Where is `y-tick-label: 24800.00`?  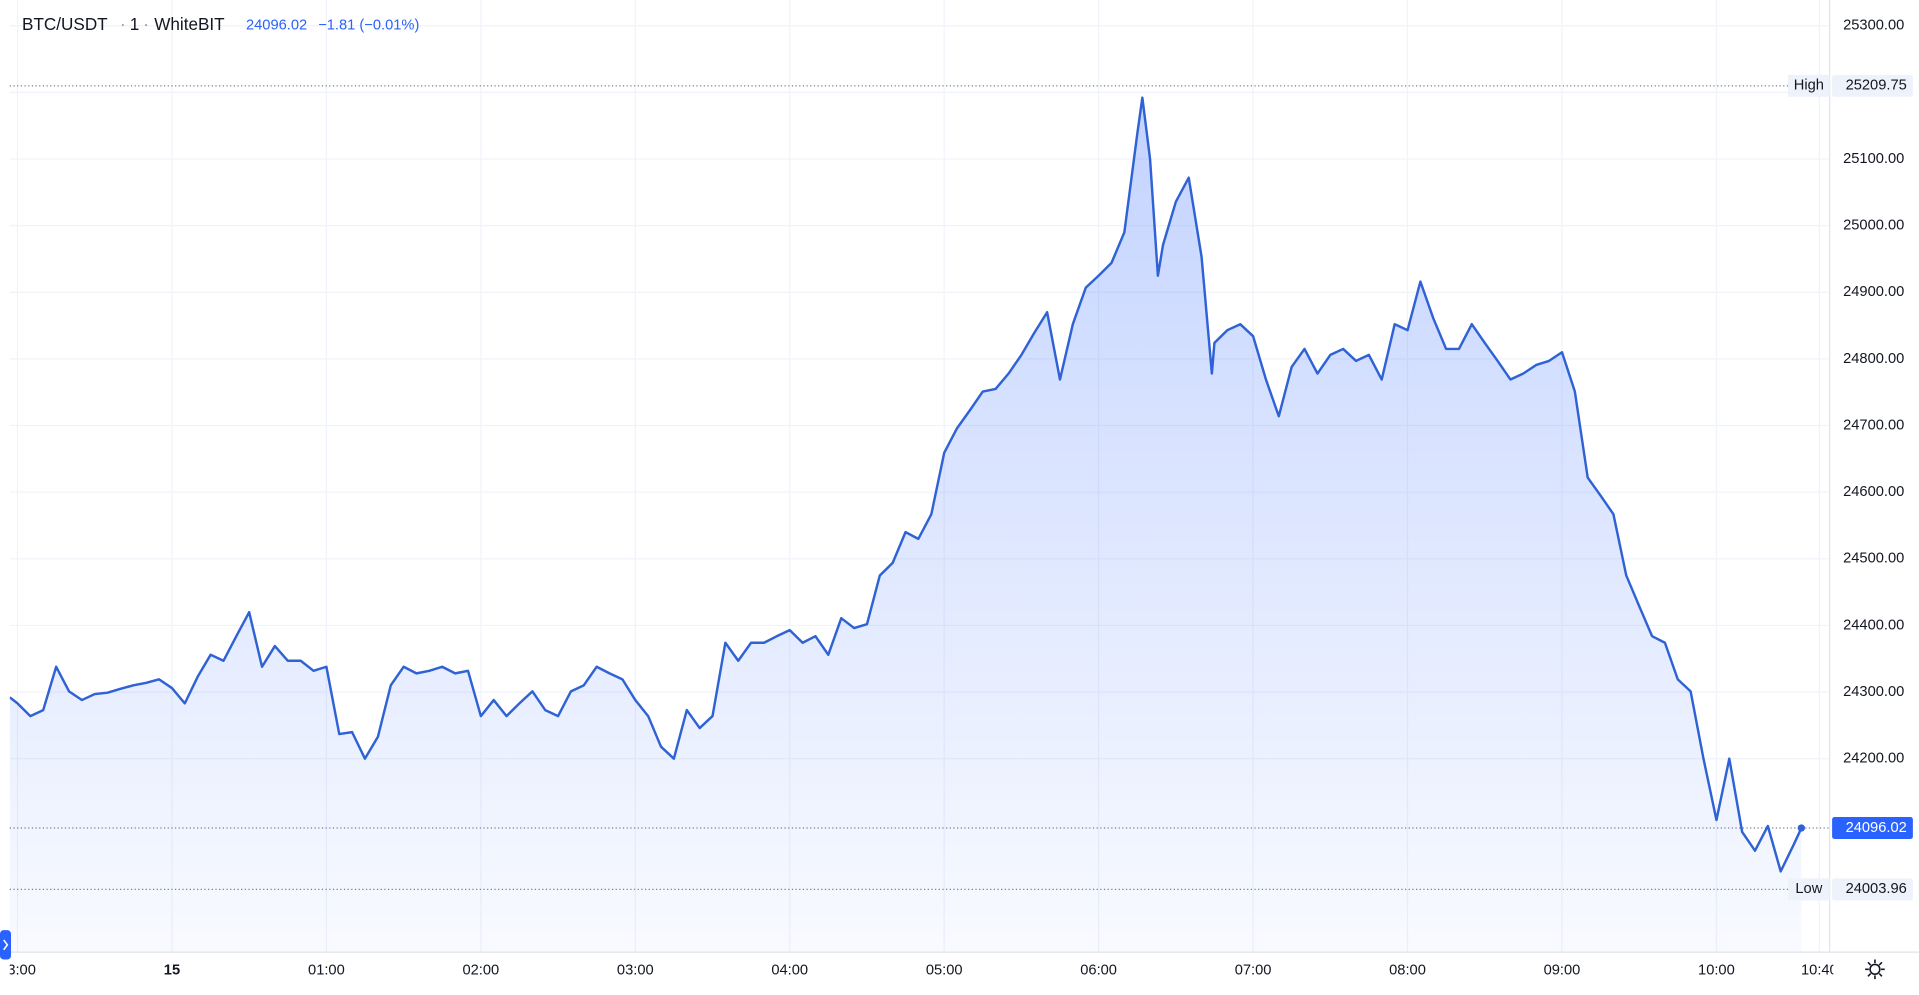
y-tick-label: 24800.00 is located at coordinates (1873, 359).